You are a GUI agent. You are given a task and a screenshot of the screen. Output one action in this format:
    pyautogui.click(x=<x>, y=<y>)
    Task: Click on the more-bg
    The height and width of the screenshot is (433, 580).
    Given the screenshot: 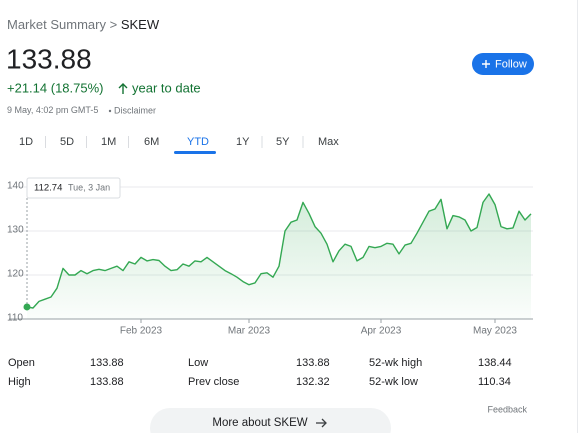 What is the action you would take?
    pyautogui.click(x=270, y=420)
    